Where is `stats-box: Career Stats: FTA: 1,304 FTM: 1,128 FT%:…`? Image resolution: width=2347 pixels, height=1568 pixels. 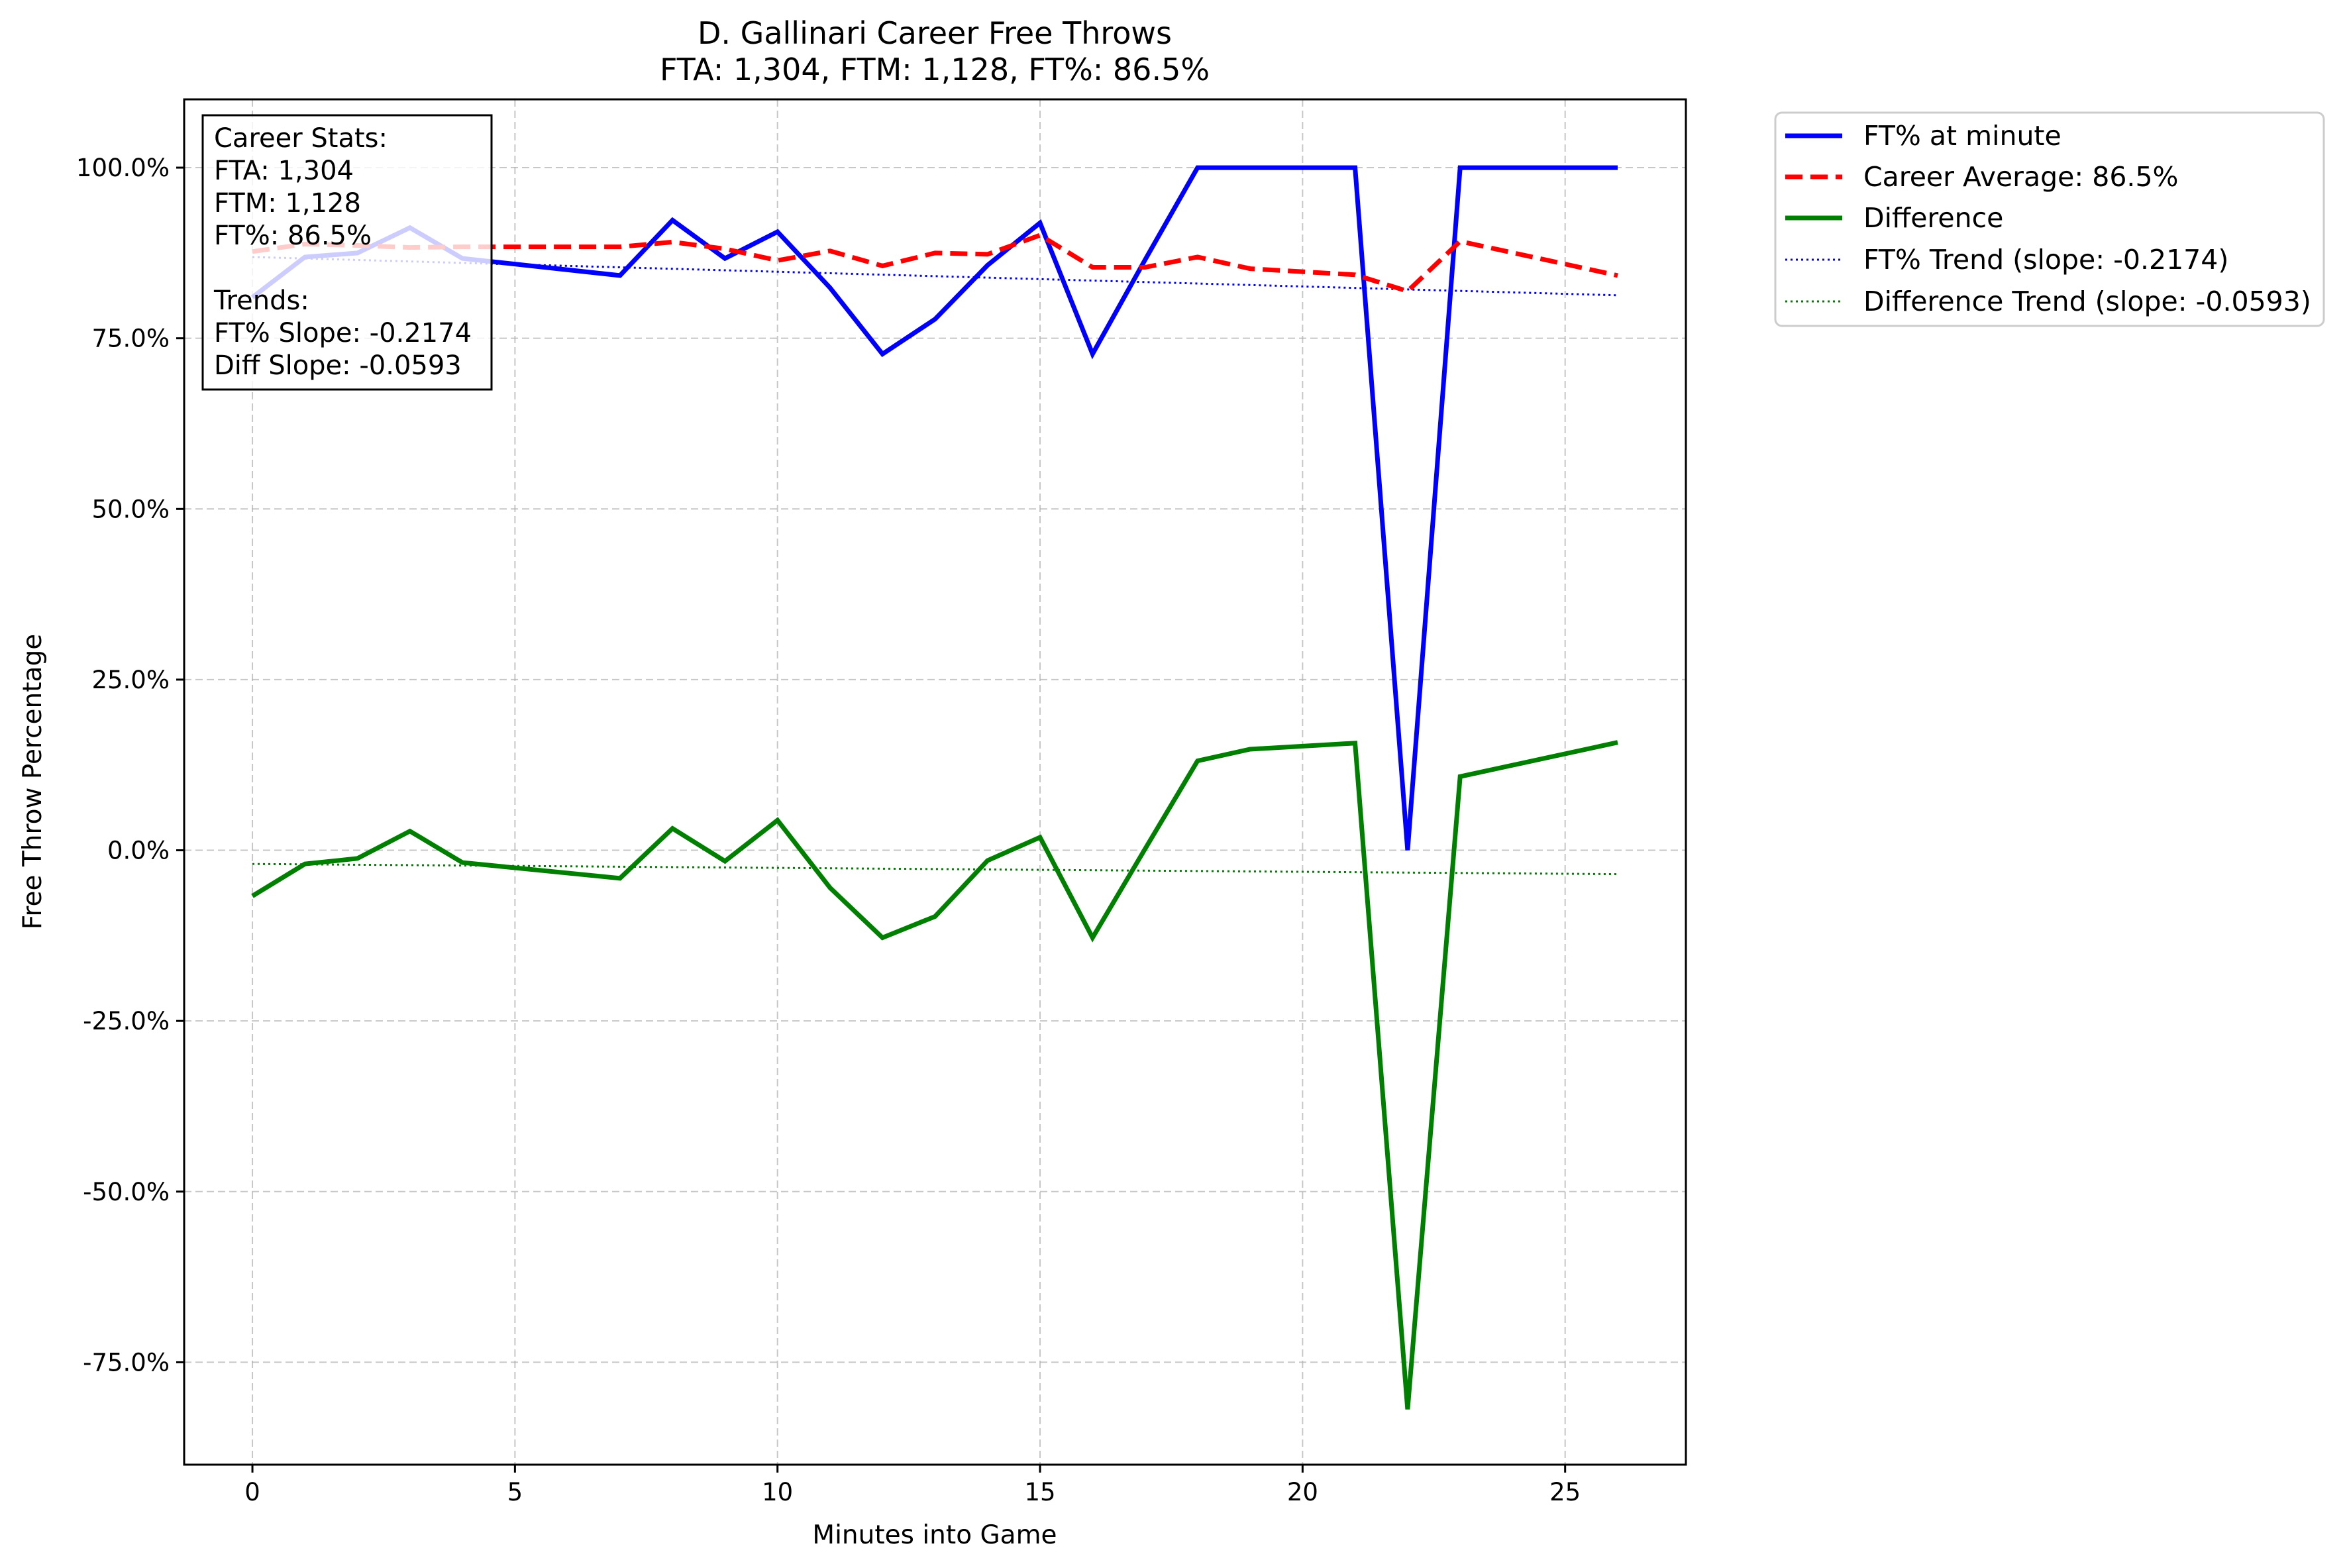 stats-box: Career Stats: FTA: 1,304 FTM: 1,128 FT%:… is located at coordinates (347, 252).